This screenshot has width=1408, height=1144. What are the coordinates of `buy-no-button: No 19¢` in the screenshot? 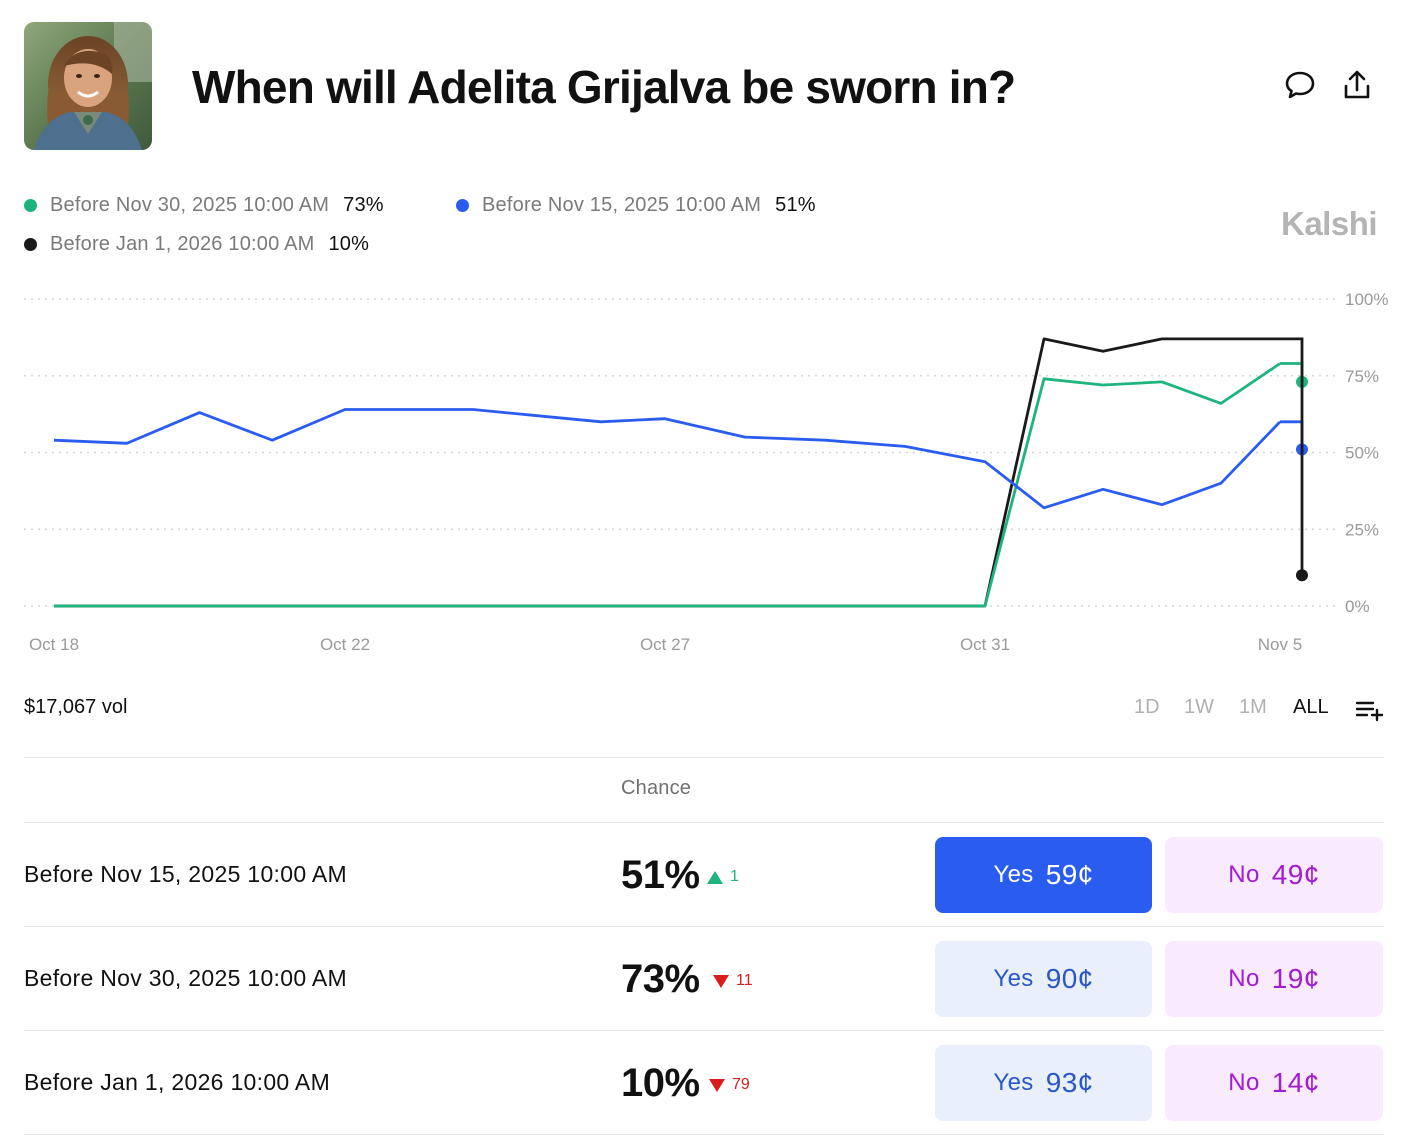 It's located at (1274, 979).